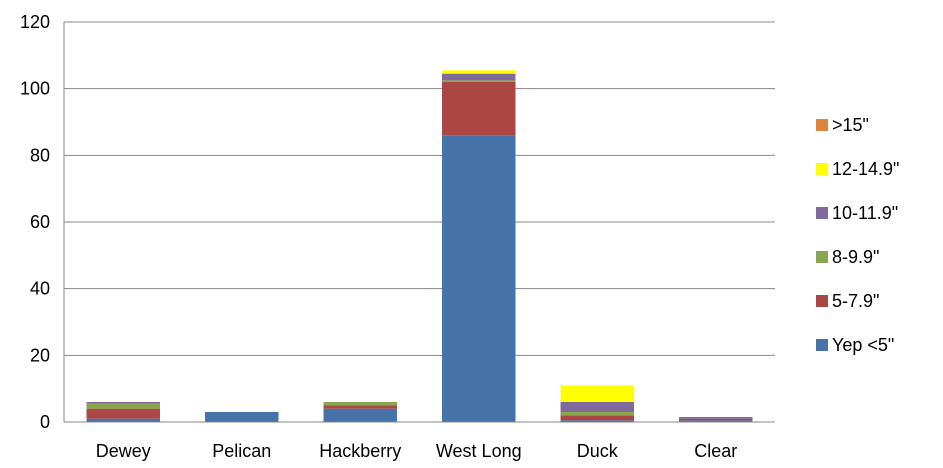  Describe the element at coordinates (863, 345) in the screenshot. I see `legend-label: Yep <5"` at that location.